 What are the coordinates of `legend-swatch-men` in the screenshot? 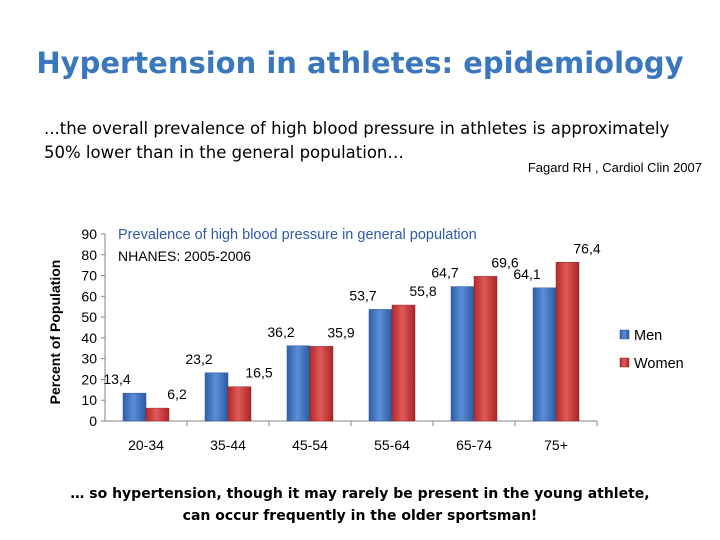 It's located at (624, 334).